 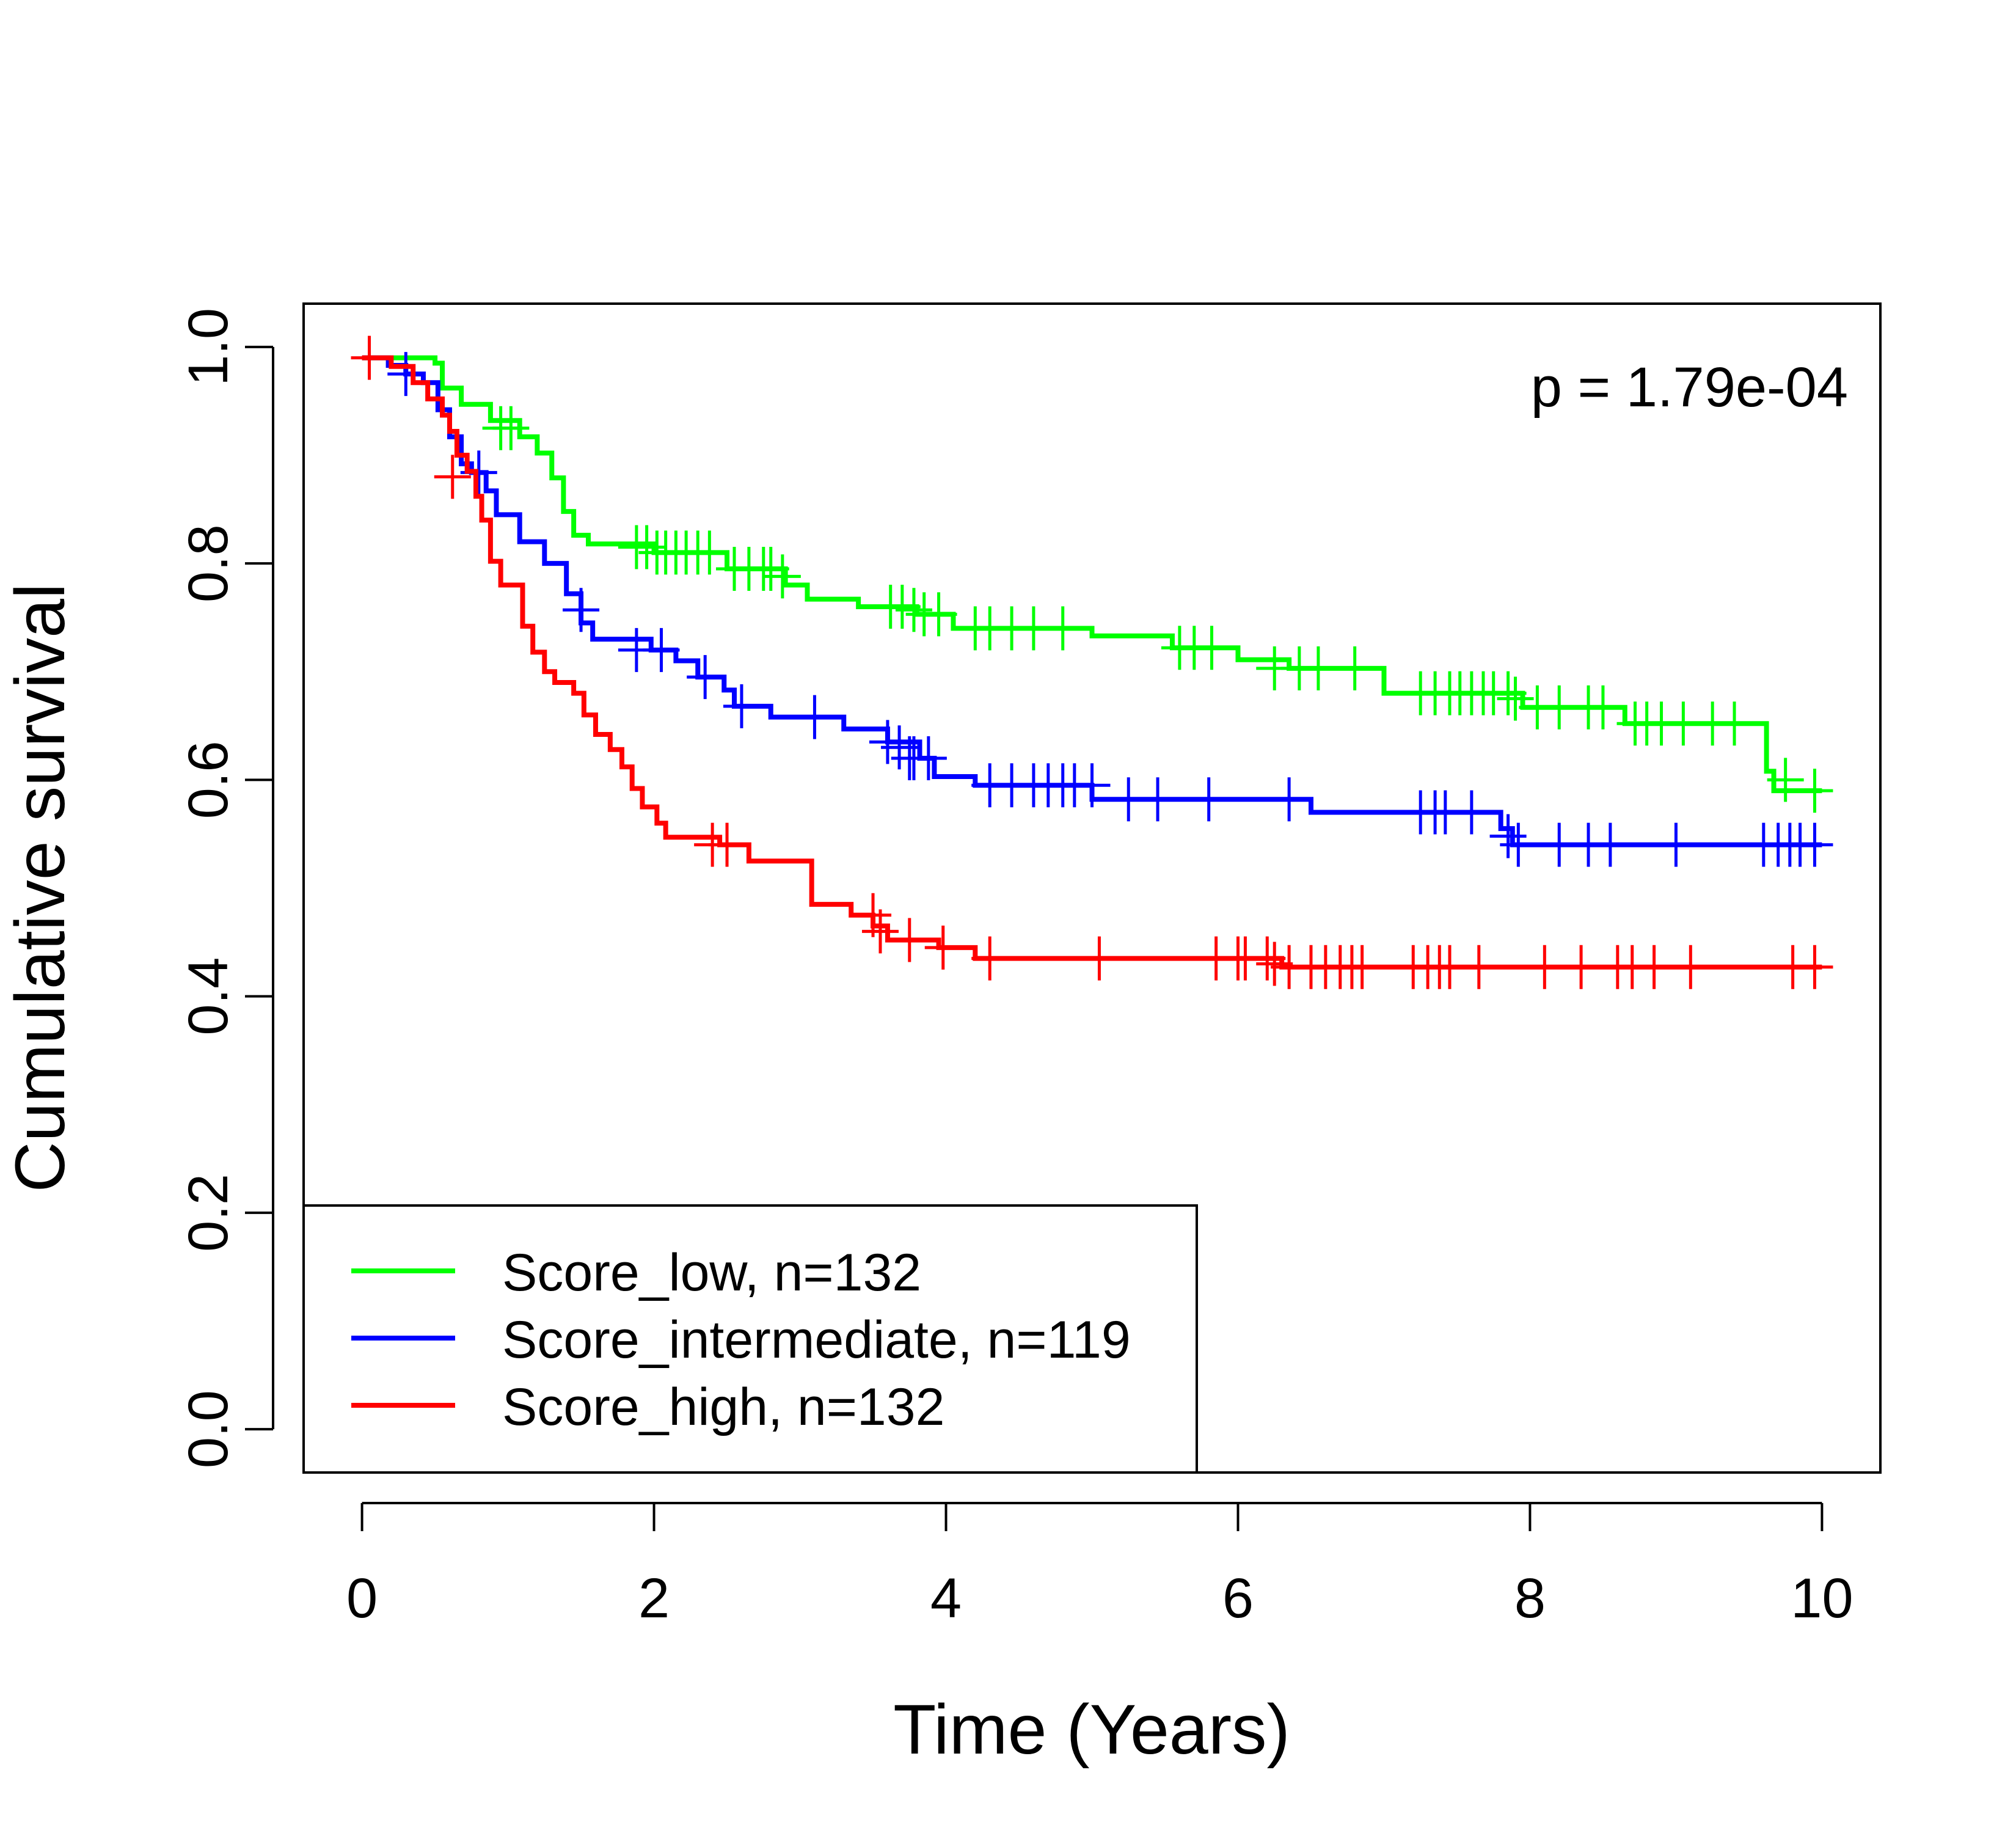 I want to click on x-tick-label: 8, so click(x=1530, y=1598).